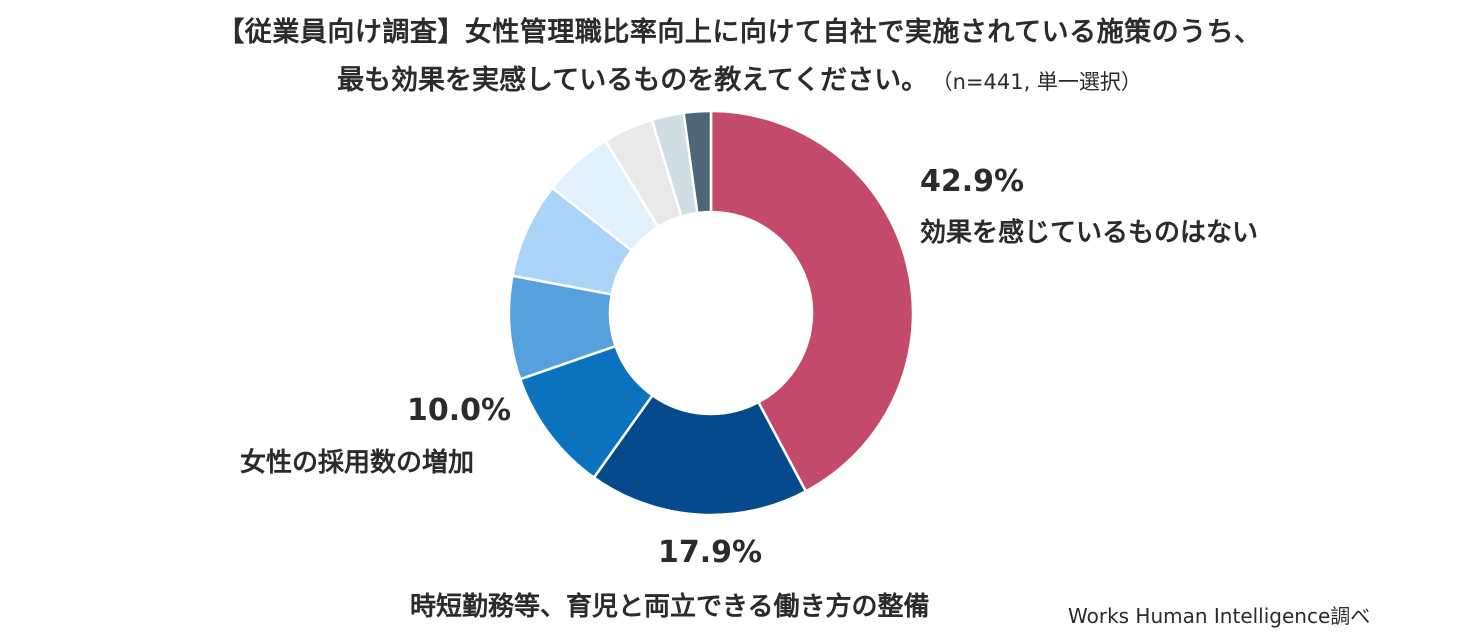 The width and height of the screenshot is (1479, 642). What do you see at coordinates (1042, 82) in the screenshot?
I see `sample-size-note: （n=441, 単一選択）` at bounding box center [1042, 82].